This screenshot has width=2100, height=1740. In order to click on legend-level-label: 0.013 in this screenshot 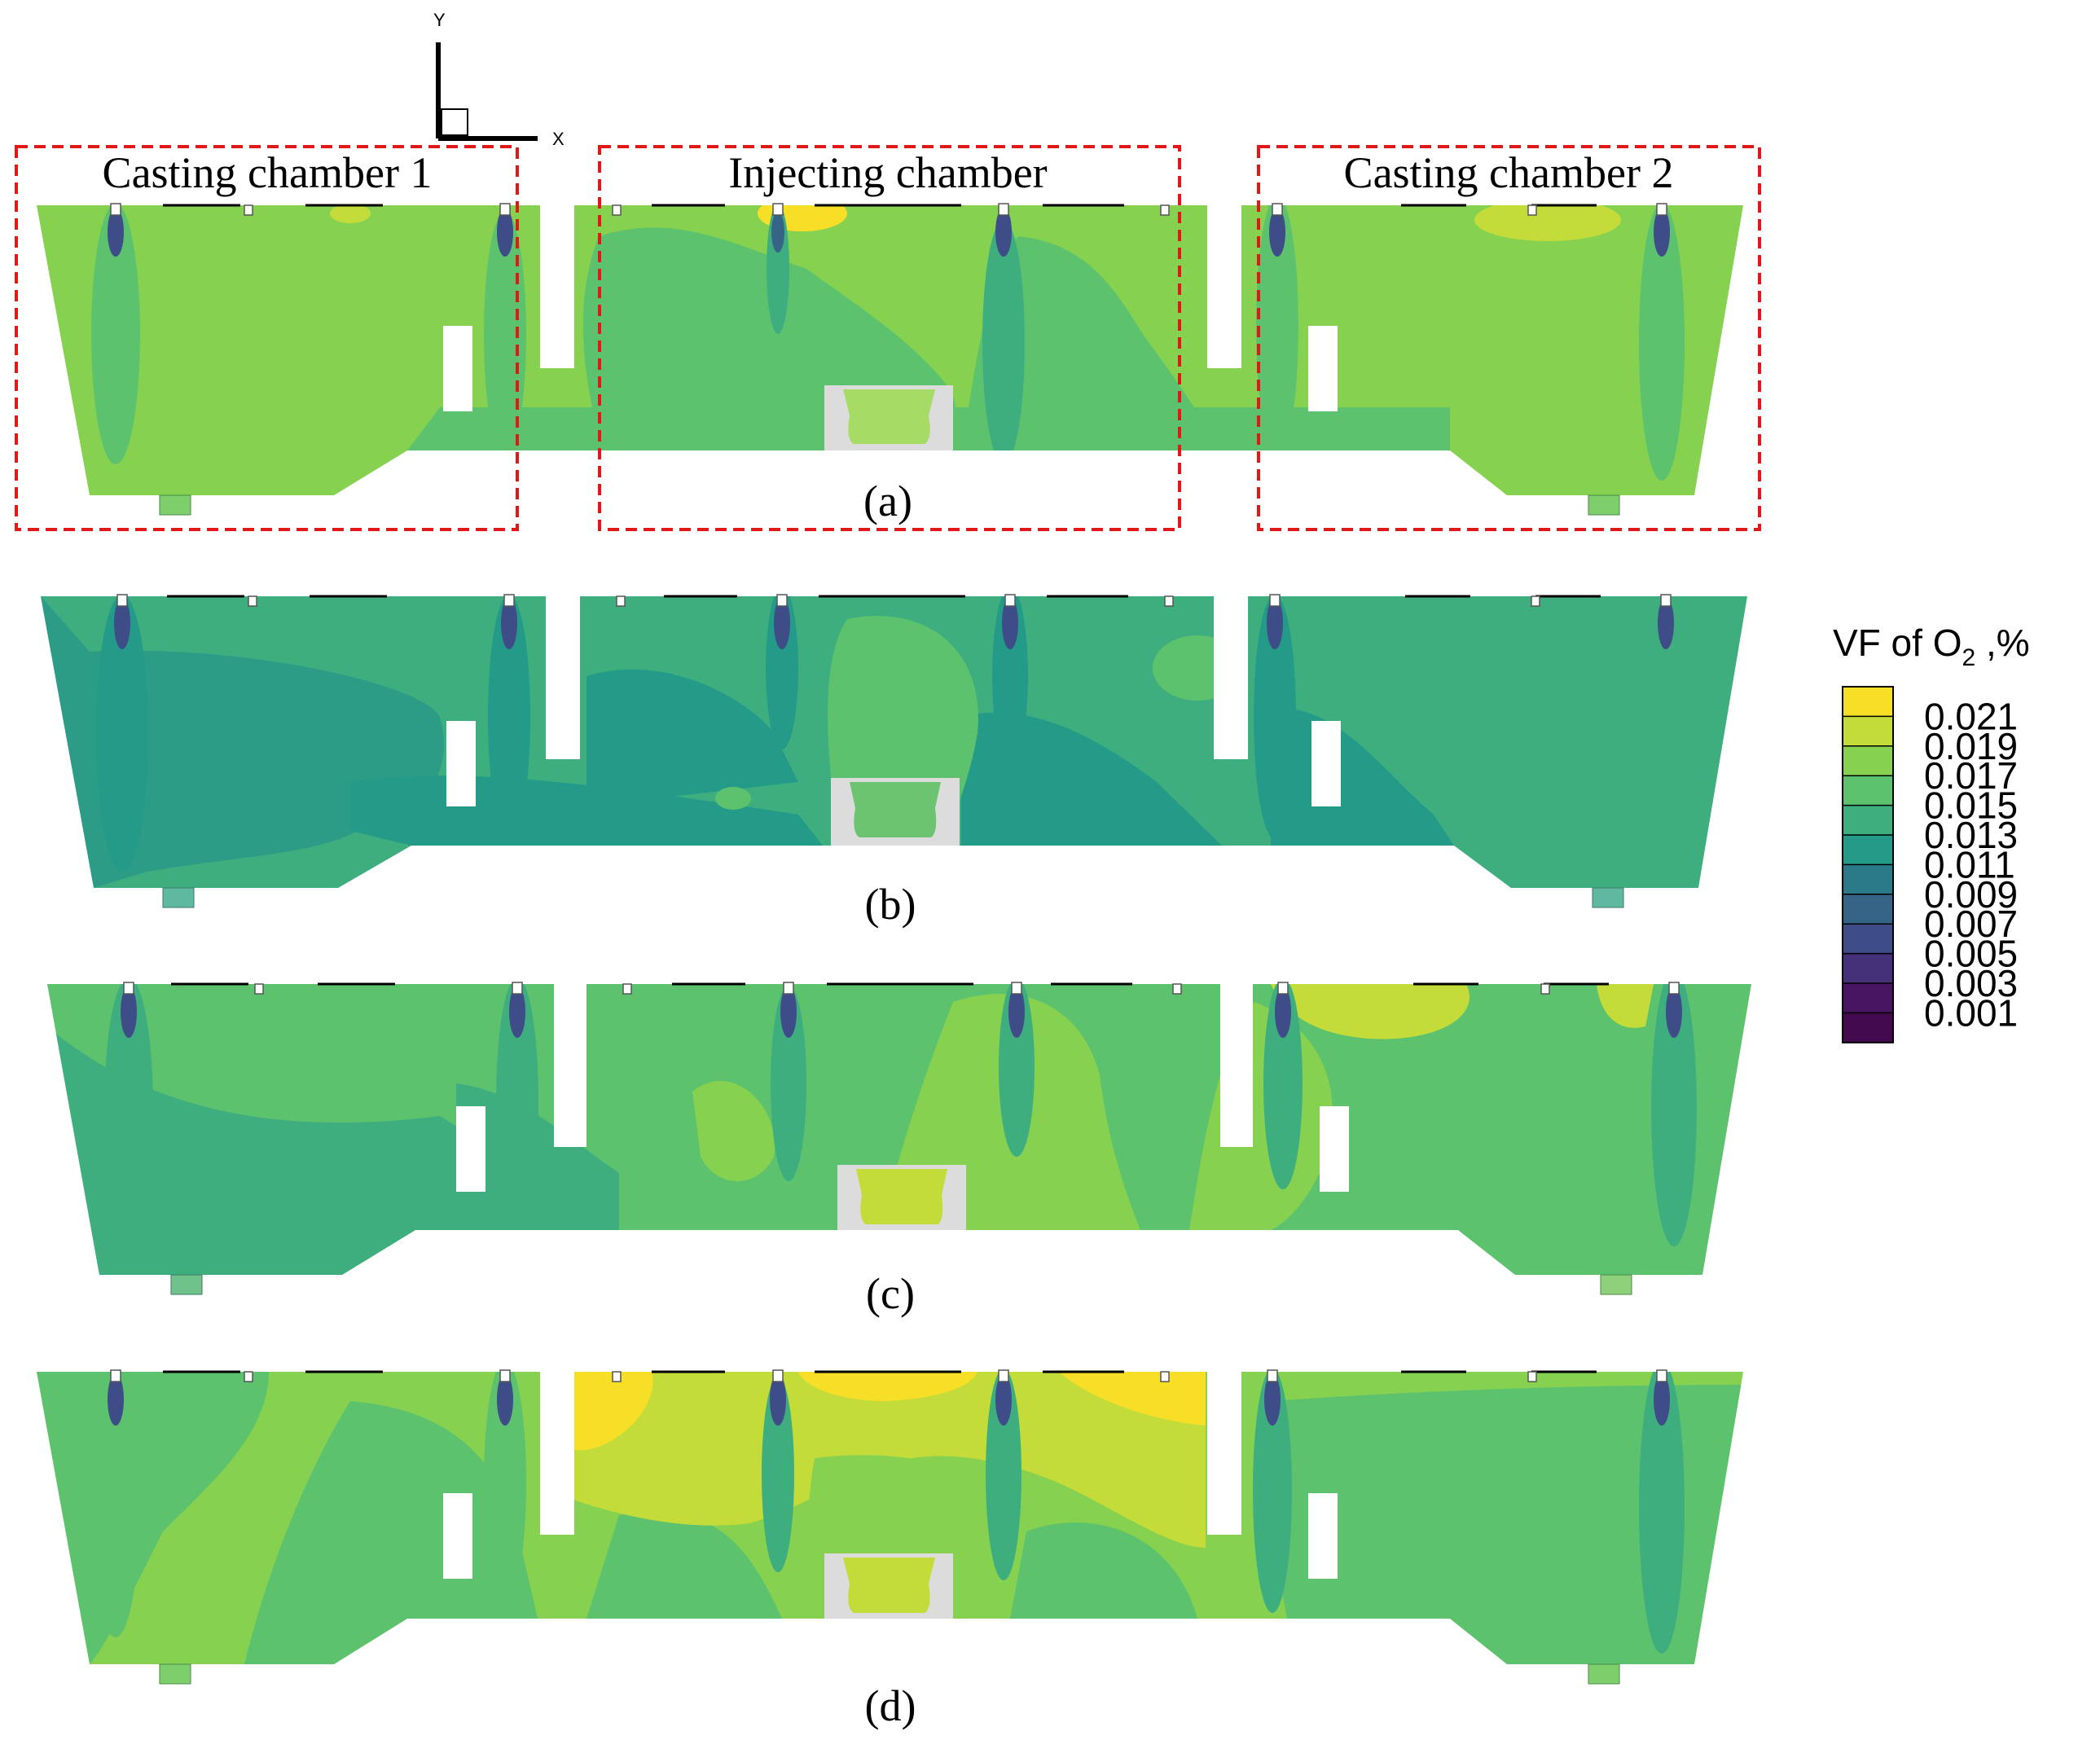, I will do `click(1971, 835)`.